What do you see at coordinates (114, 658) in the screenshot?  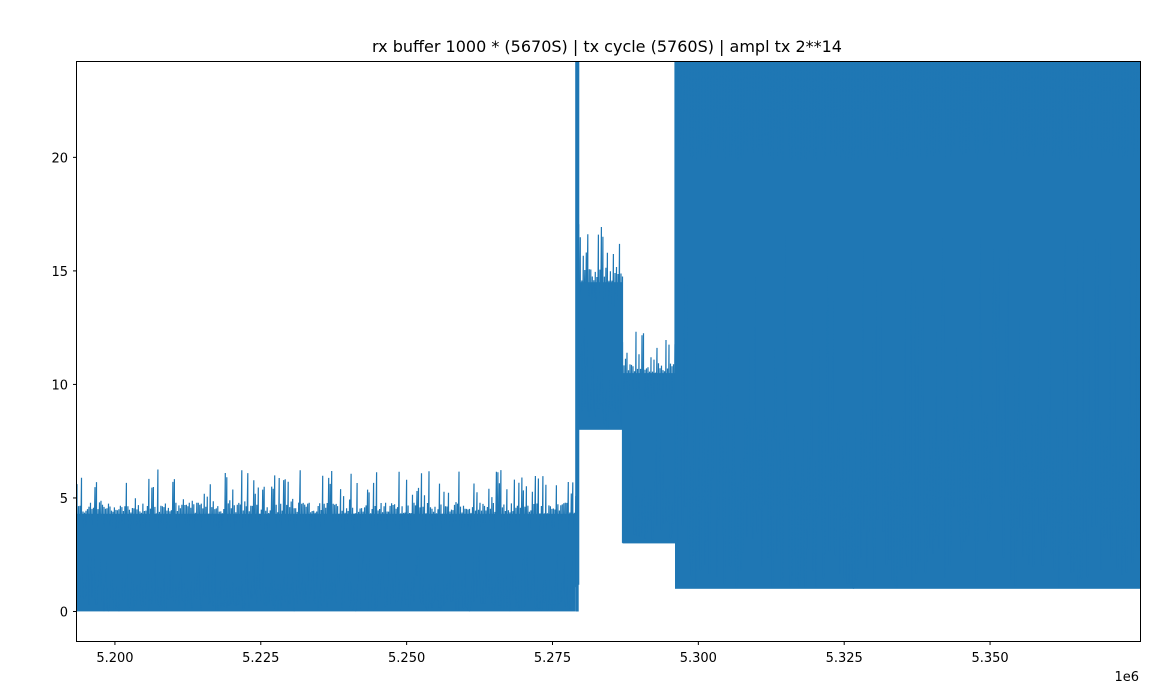 I see `x-tick-label: 5.200` at bounding box center [114, 658].